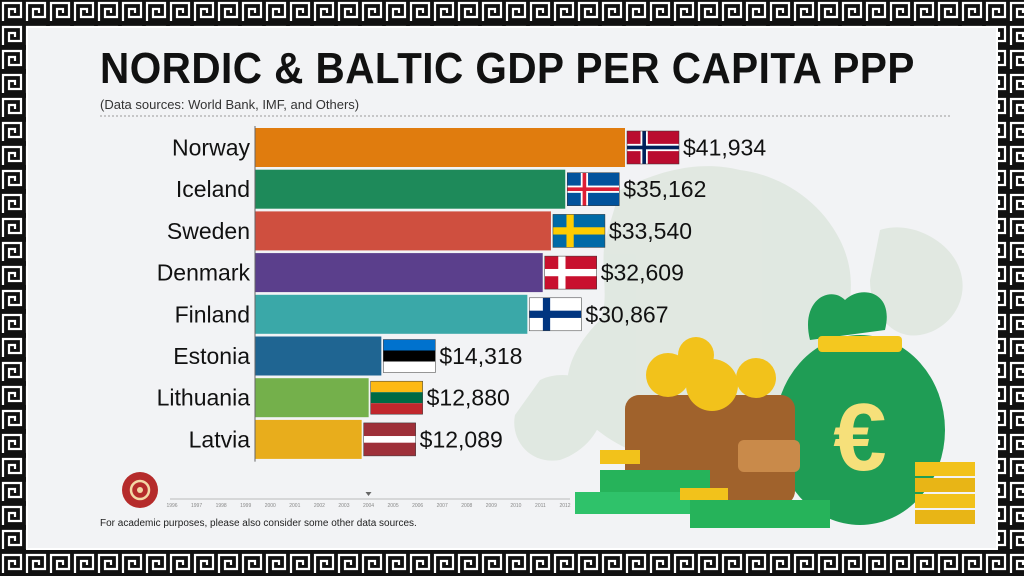 The image size is (1024, 576). I want to click on category-label-denmark: Denmark, so click(204, 273).